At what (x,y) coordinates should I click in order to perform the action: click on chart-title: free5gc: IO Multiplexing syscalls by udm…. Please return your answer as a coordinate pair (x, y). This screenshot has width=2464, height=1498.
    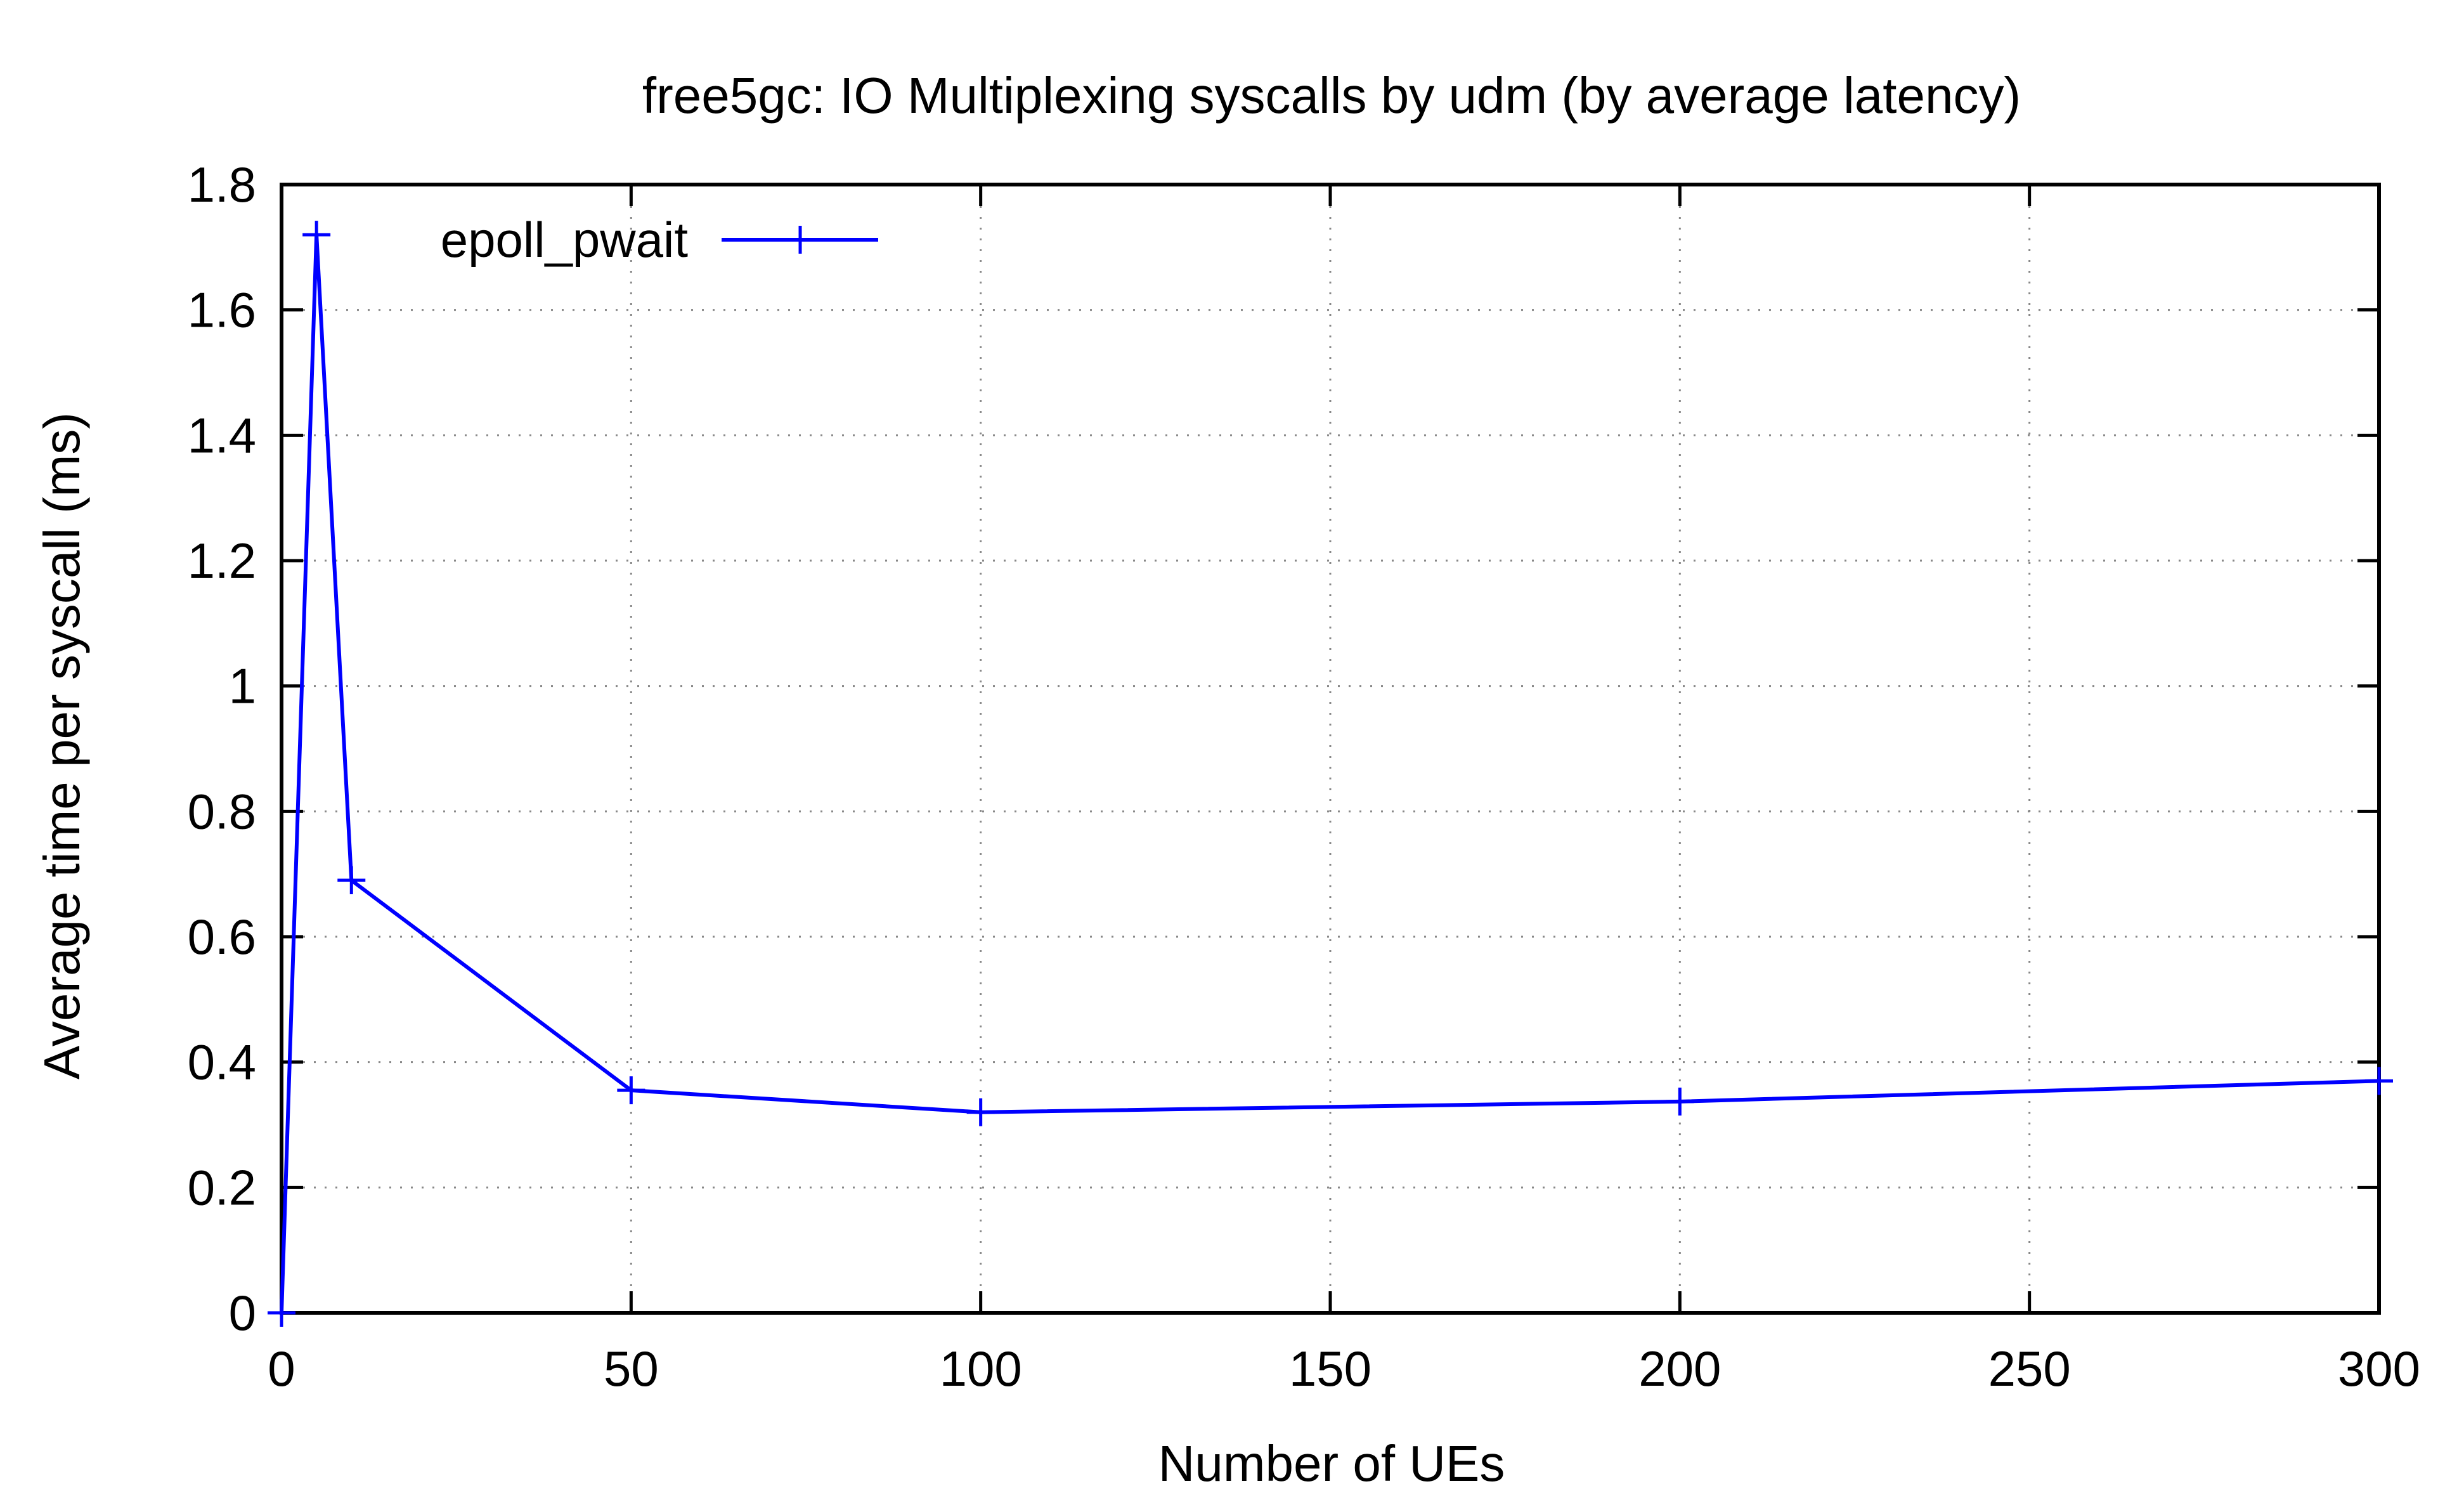
    Looking at the image, I should click on (1331, 95).